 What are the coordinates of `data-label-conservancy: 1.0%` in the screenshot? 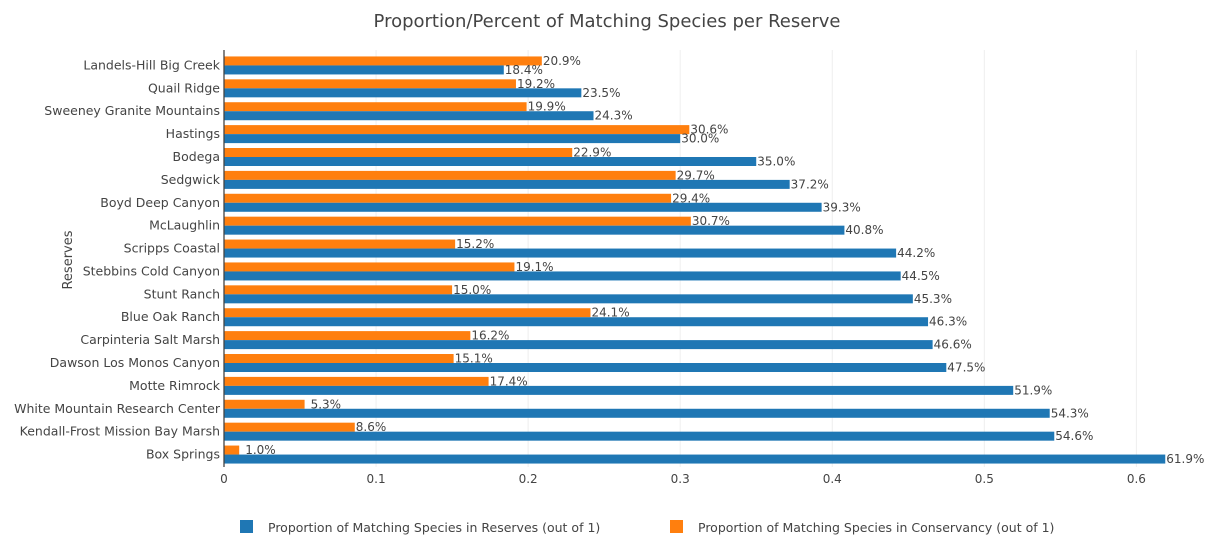 It's located at (260, 450).